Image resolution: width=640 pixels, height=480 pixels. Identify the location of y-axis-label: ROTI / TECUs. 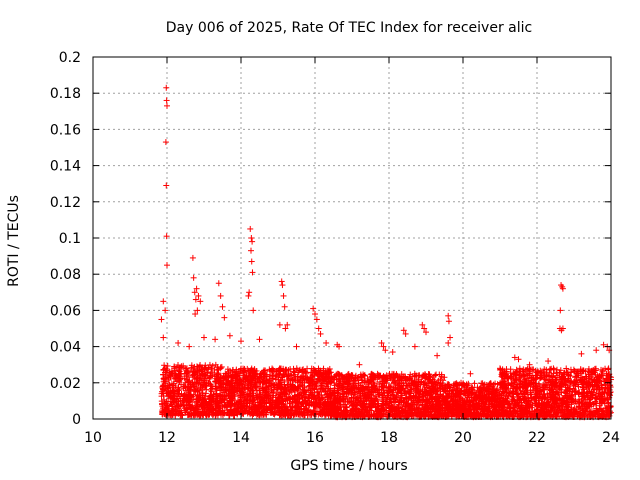
(14, 241).